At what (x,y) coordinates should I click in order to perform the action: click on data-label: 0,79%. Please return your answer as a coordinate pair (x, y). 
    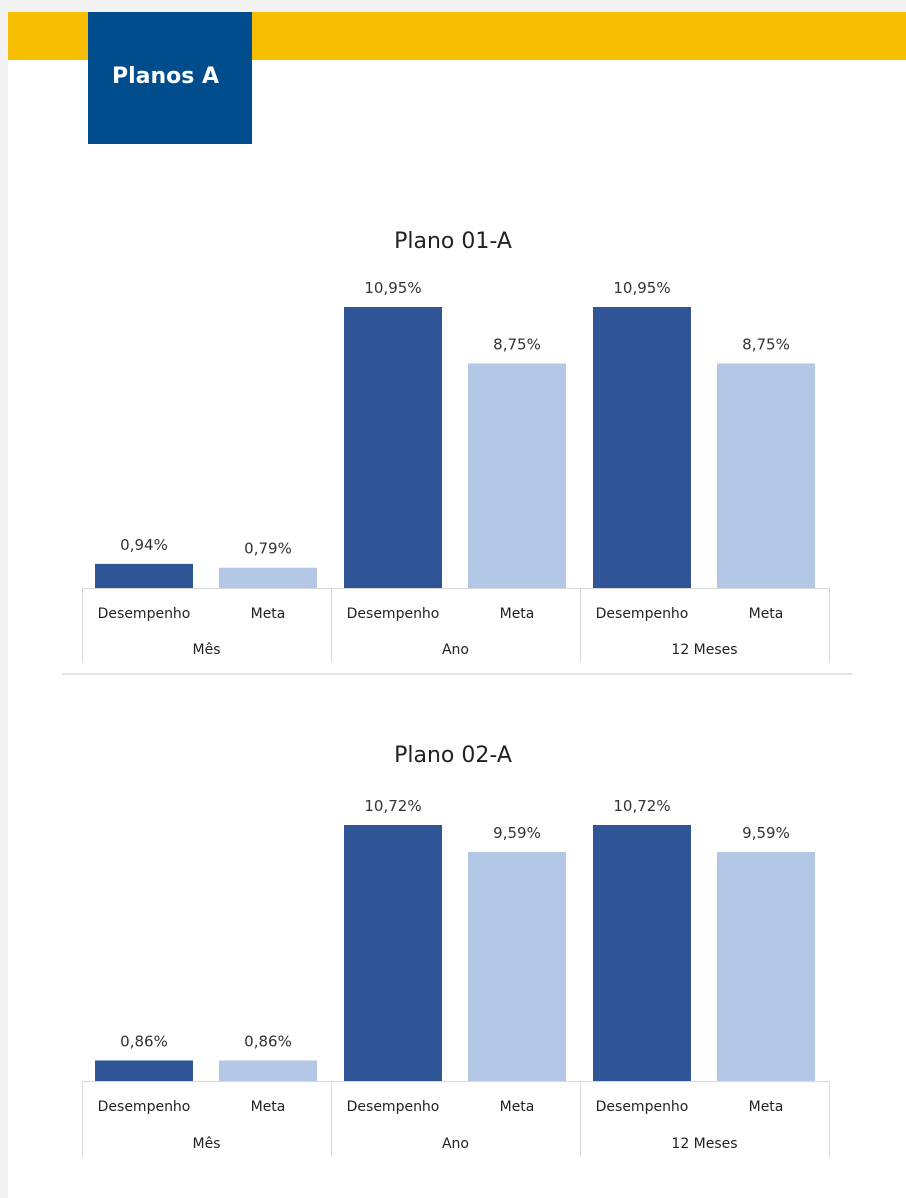
    Looking at the image, I should click on (268, 549).